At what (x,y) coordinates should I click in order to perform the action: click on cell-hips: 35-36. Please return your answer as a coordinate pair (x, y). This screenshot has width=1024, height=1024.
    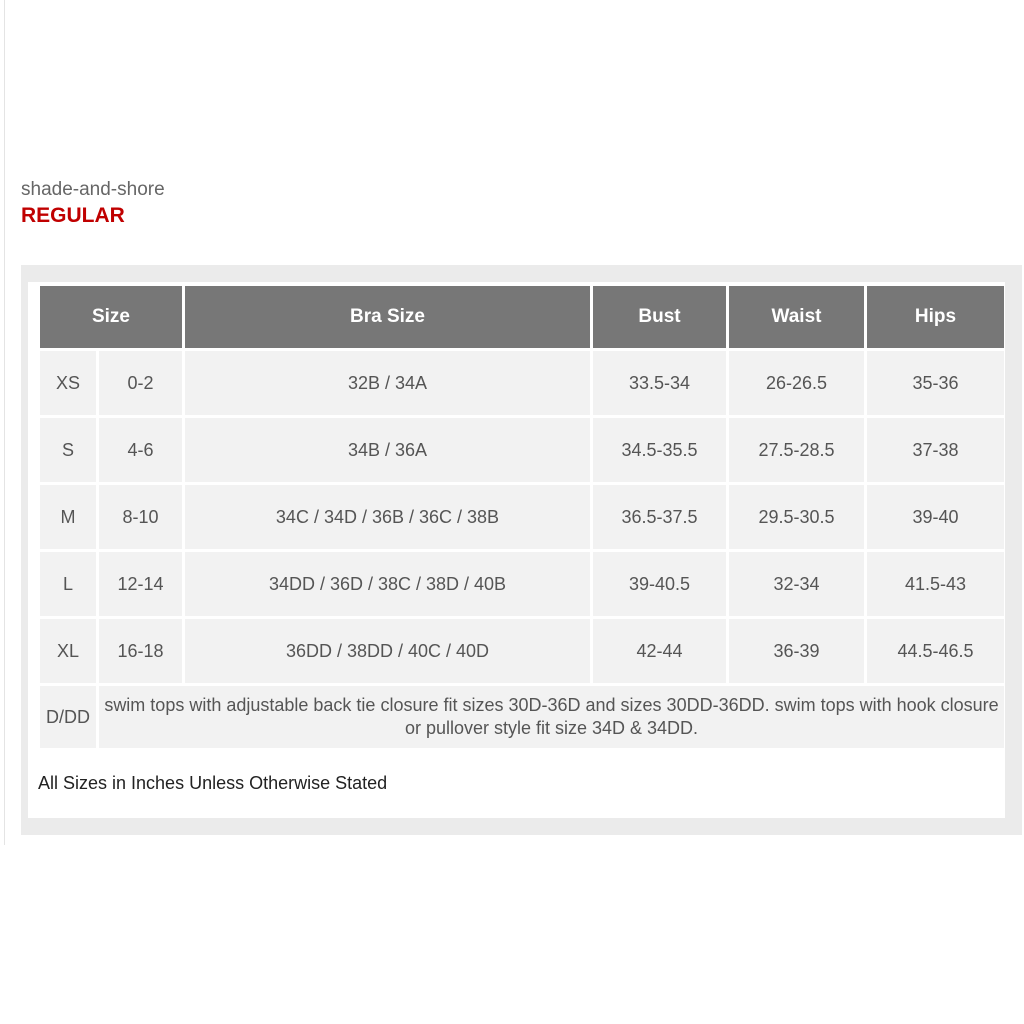
    Looking at the image, I should click on (935, 383).